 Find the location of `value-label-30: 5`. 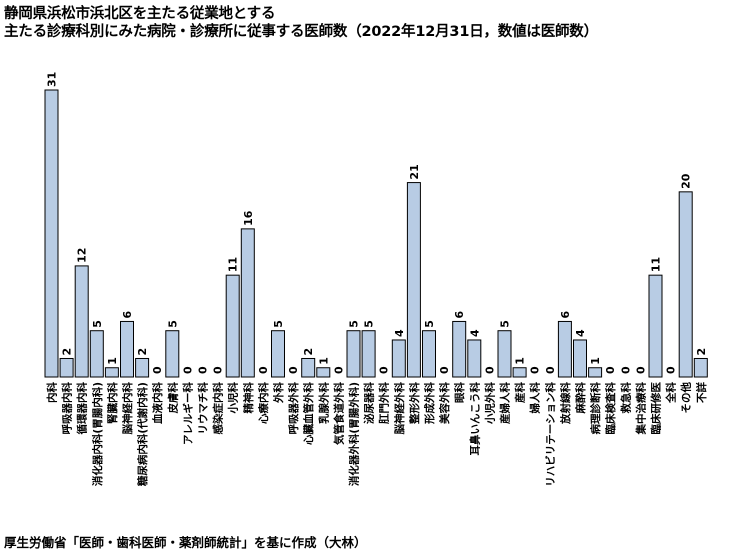

value-label-30: 5 is located at coordinates (505, 324).